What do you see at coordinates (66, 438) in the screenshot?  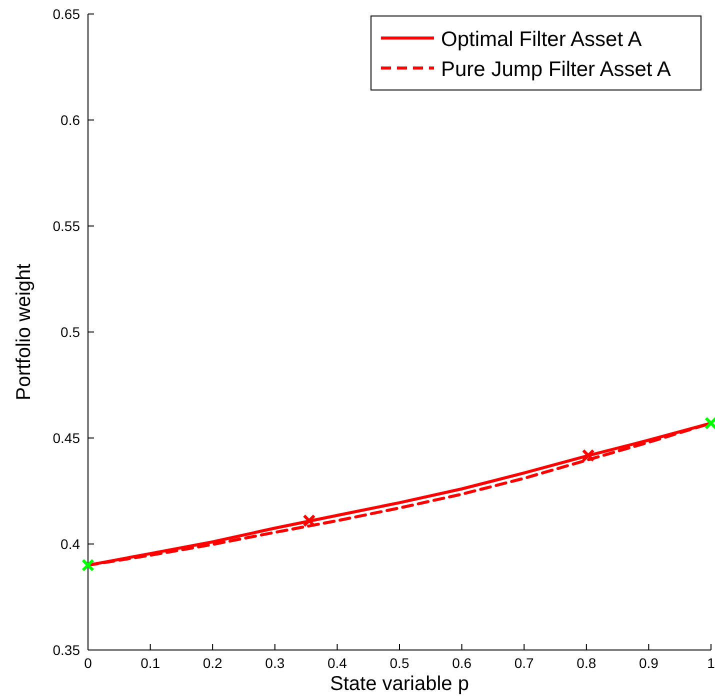 I see `y-tick-label: 0.45` at bounding box center [66, 438].